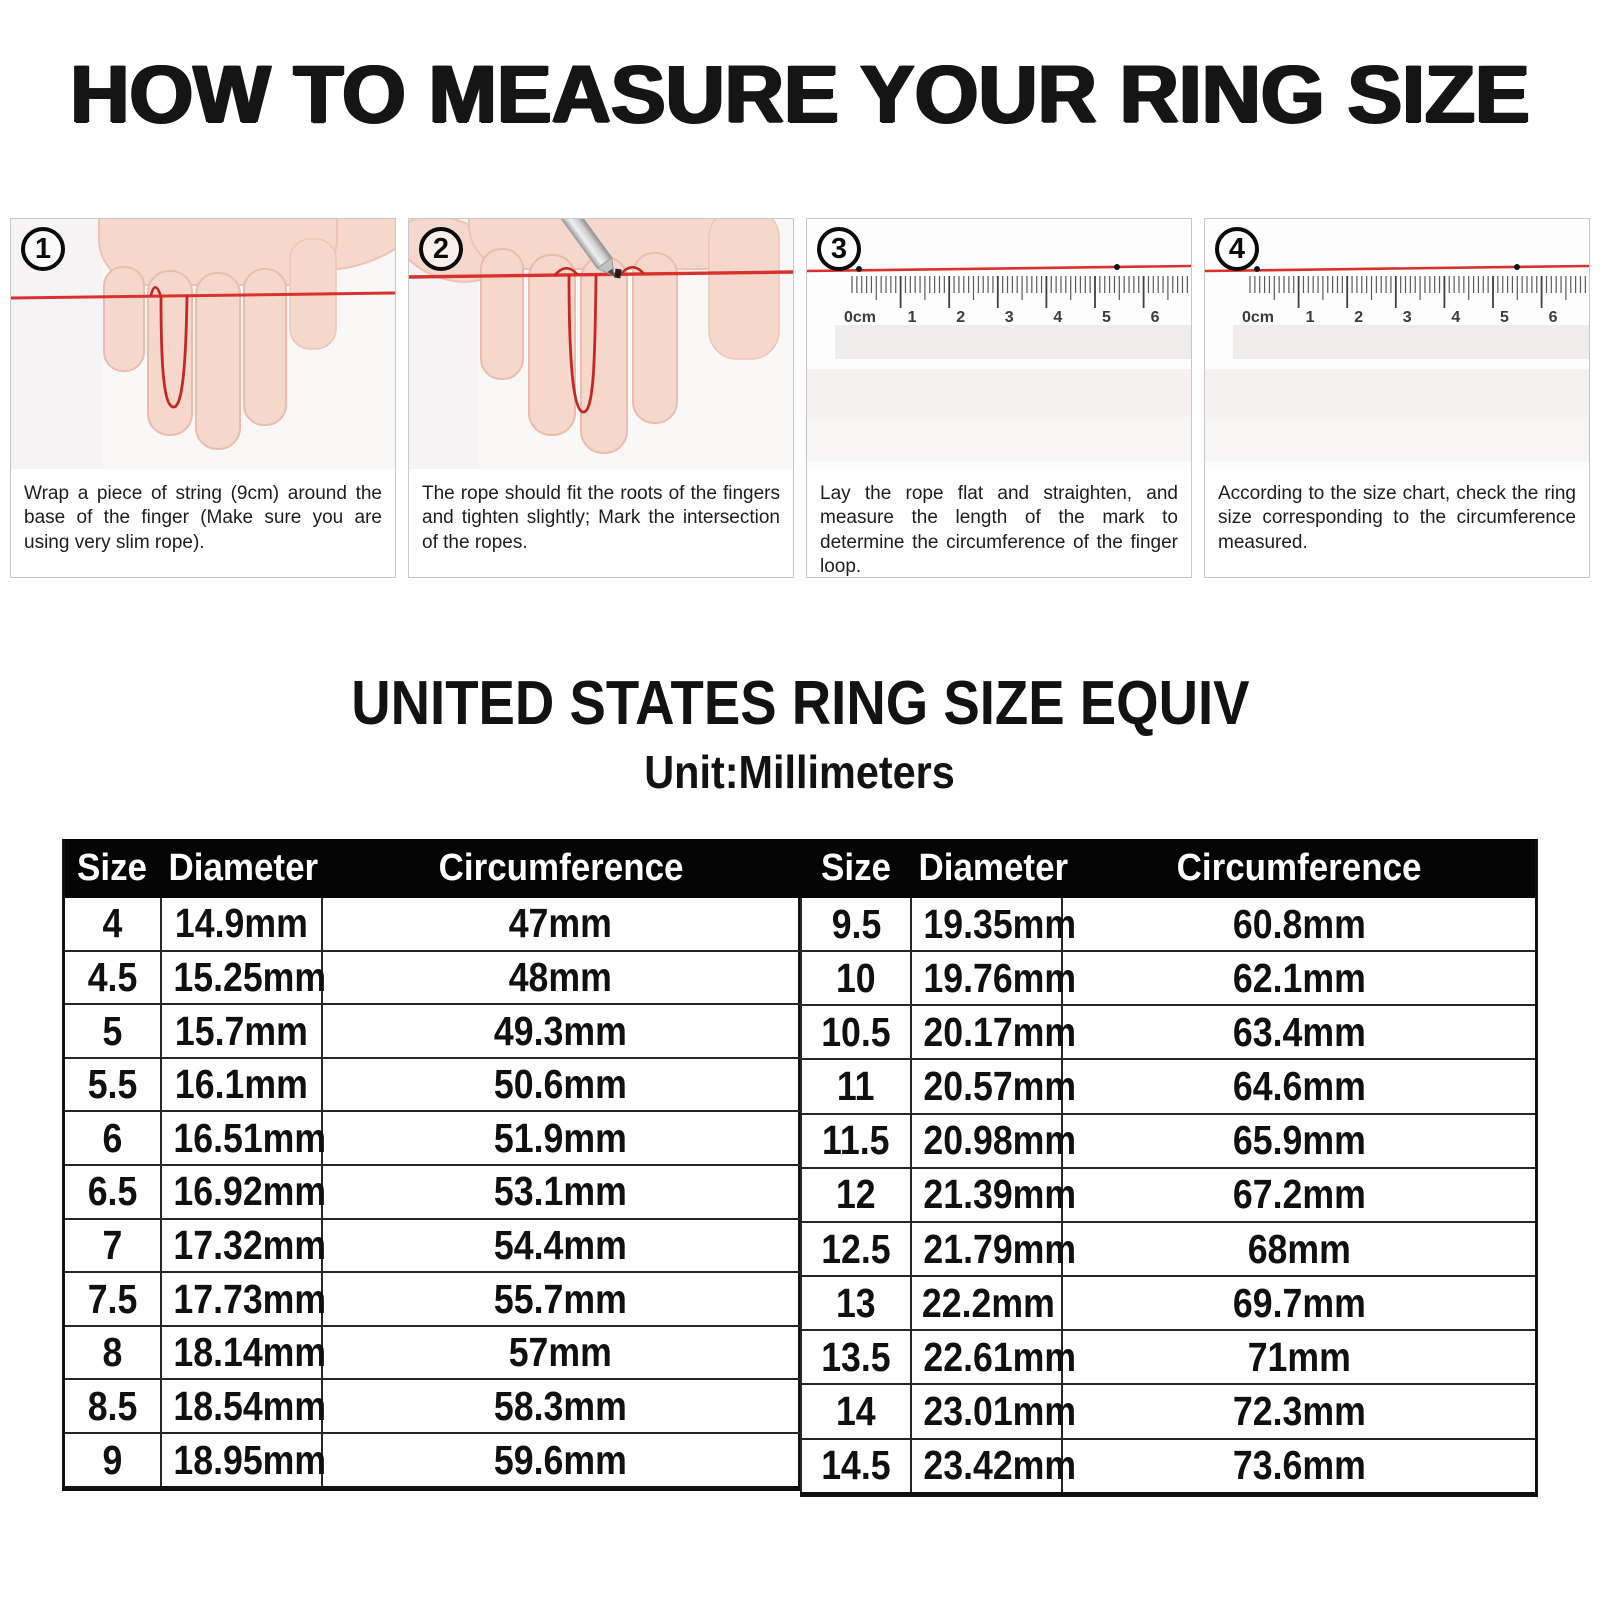 Image resolution: width=1600 pixels, height=1600 pixels. What do you see at coordinates (993, 978) in the screenshot?
I see `diameter-cell: 19.76mm` at bounding box center [993, 978].